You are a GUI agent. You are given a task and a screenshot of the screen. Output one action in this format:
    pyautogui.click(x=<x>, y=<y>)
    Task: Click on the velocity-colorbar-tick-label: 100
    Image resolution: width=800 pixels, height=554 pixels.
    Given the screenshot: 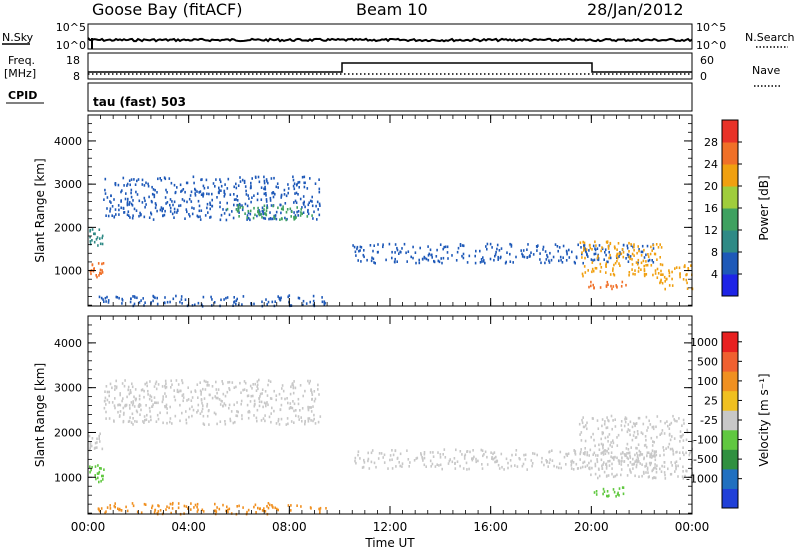 What is the action you would take?
    pyautogui.click(x=707, y=381)
    